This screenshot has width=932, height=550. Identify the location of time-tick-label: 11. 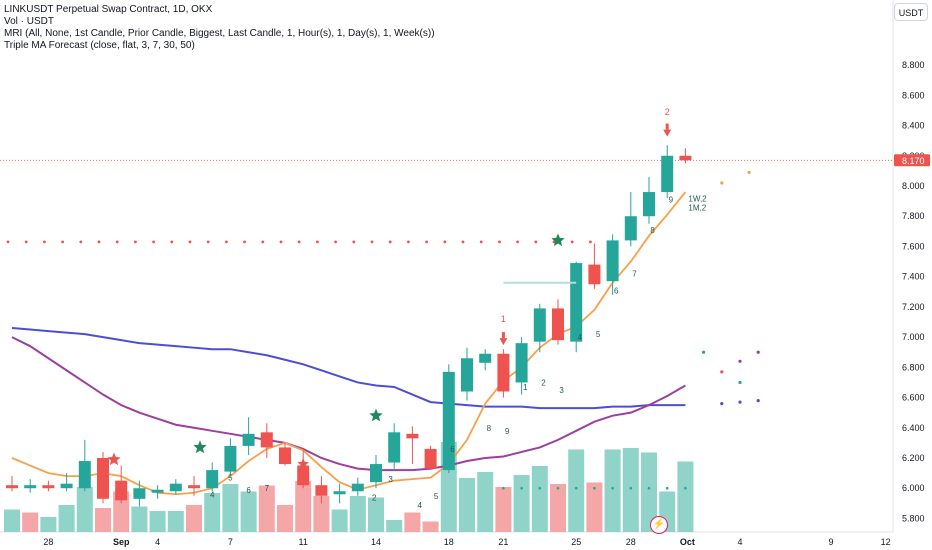
(303, 542).